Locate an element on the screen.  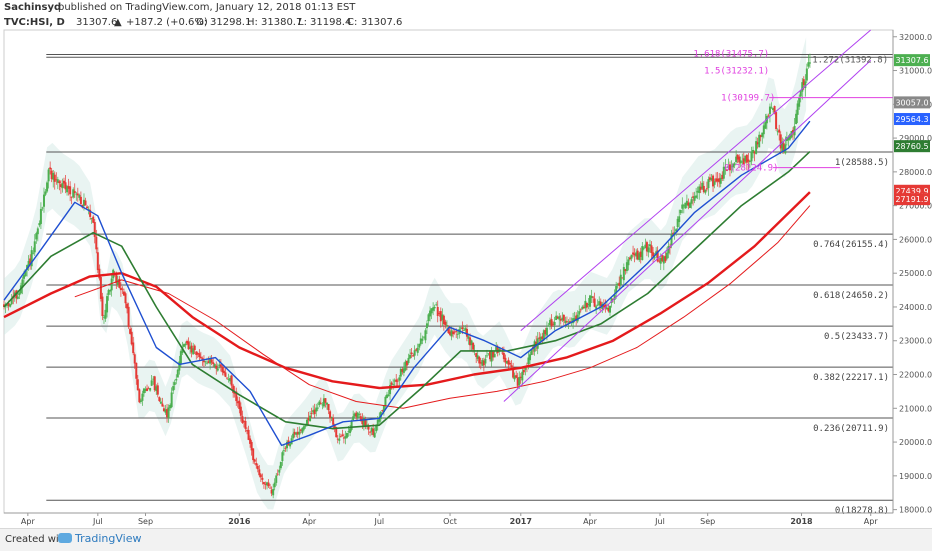
price-badge-label: 30057.0 is located at coordinates (911, 102).